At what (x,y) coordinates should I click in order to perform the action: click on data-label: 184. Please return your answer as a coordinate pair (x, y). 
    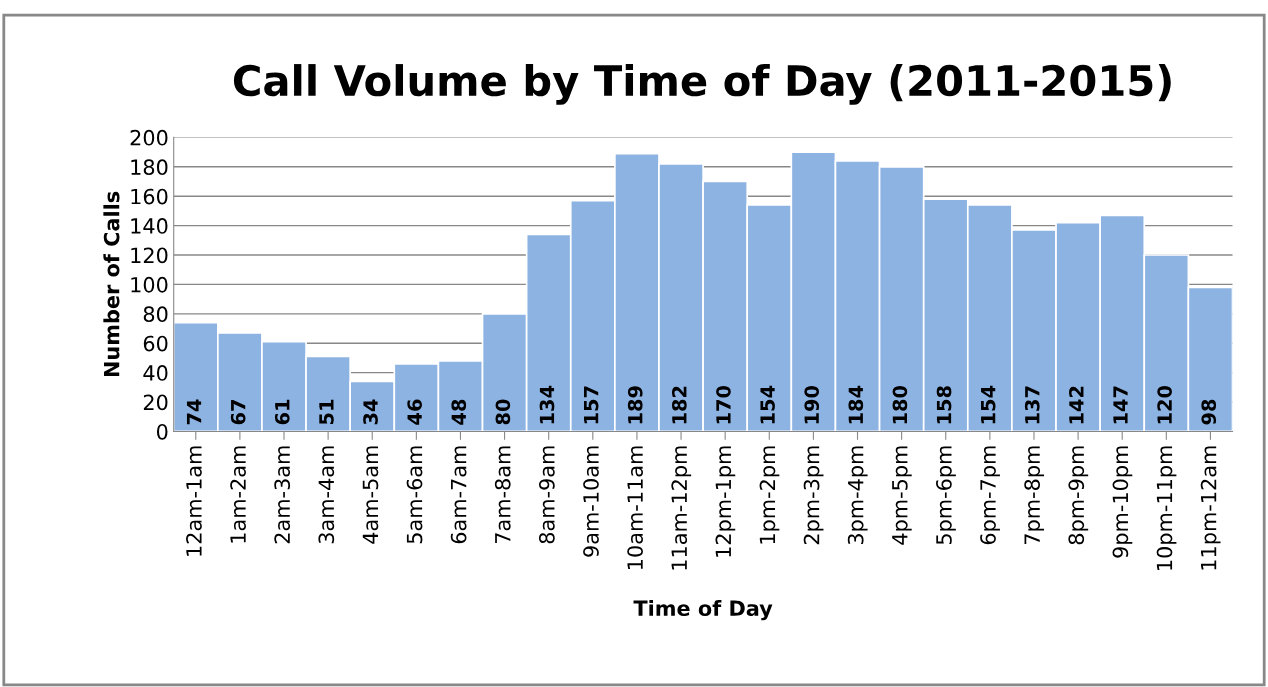
    Looking at the image, I should click on (856, 404).